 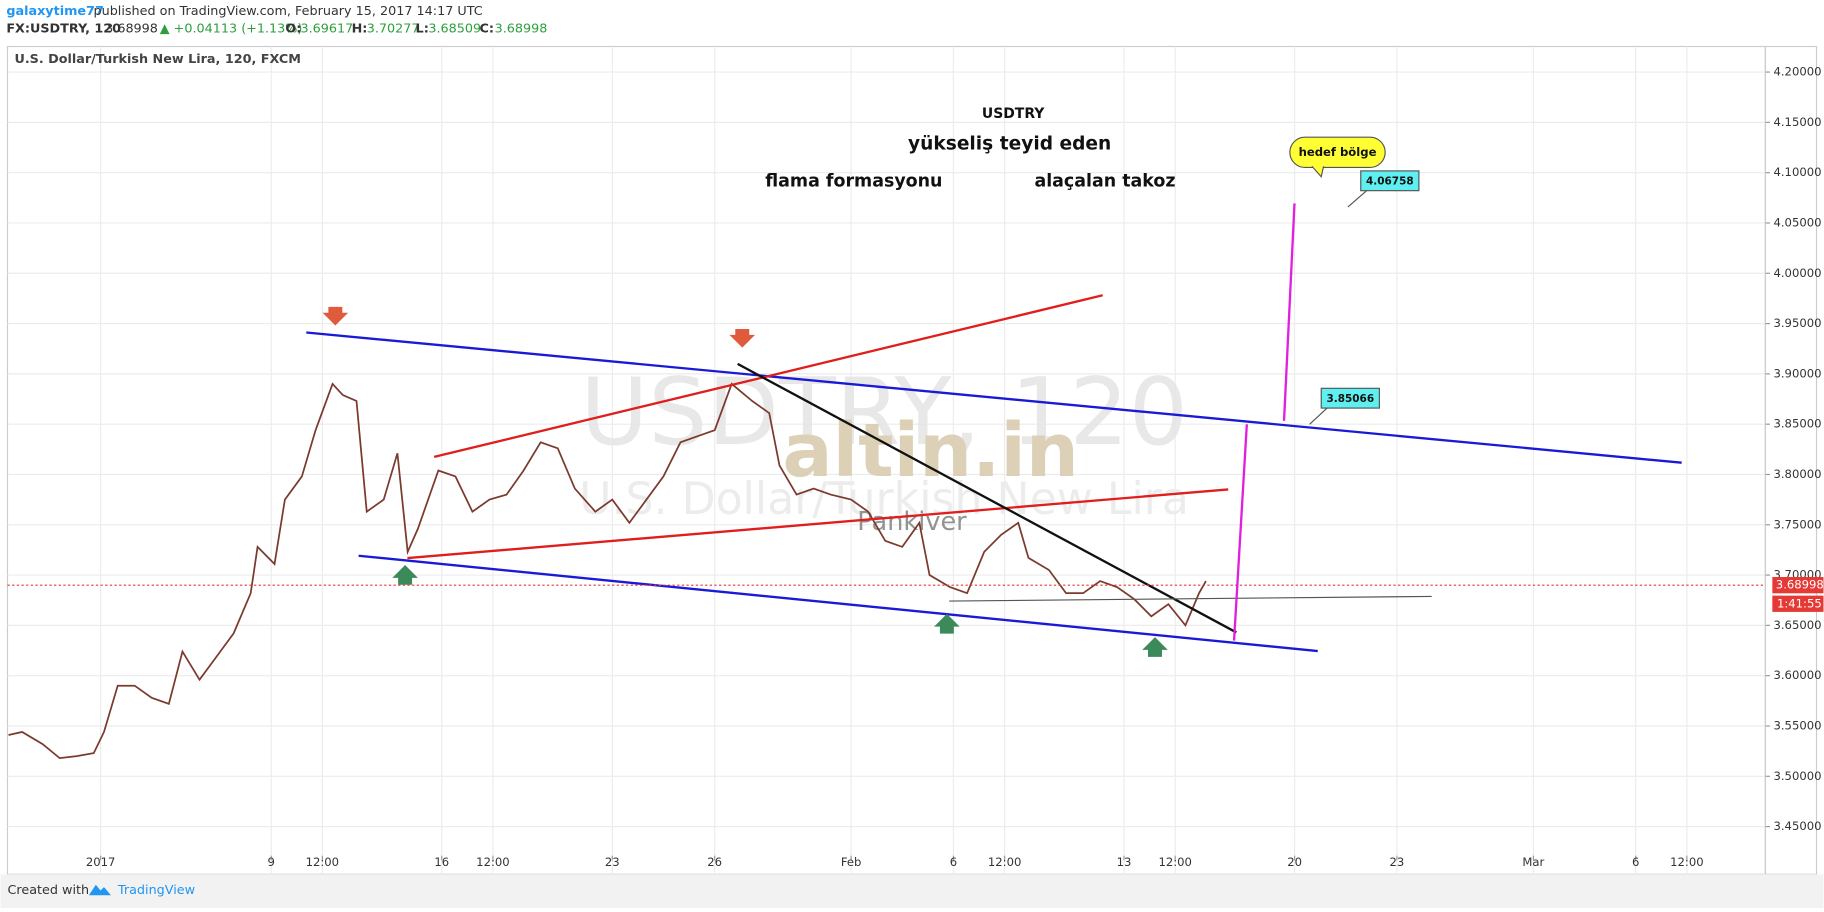 I want to click on x-tick-label: 26, so click(x=714, y=862).